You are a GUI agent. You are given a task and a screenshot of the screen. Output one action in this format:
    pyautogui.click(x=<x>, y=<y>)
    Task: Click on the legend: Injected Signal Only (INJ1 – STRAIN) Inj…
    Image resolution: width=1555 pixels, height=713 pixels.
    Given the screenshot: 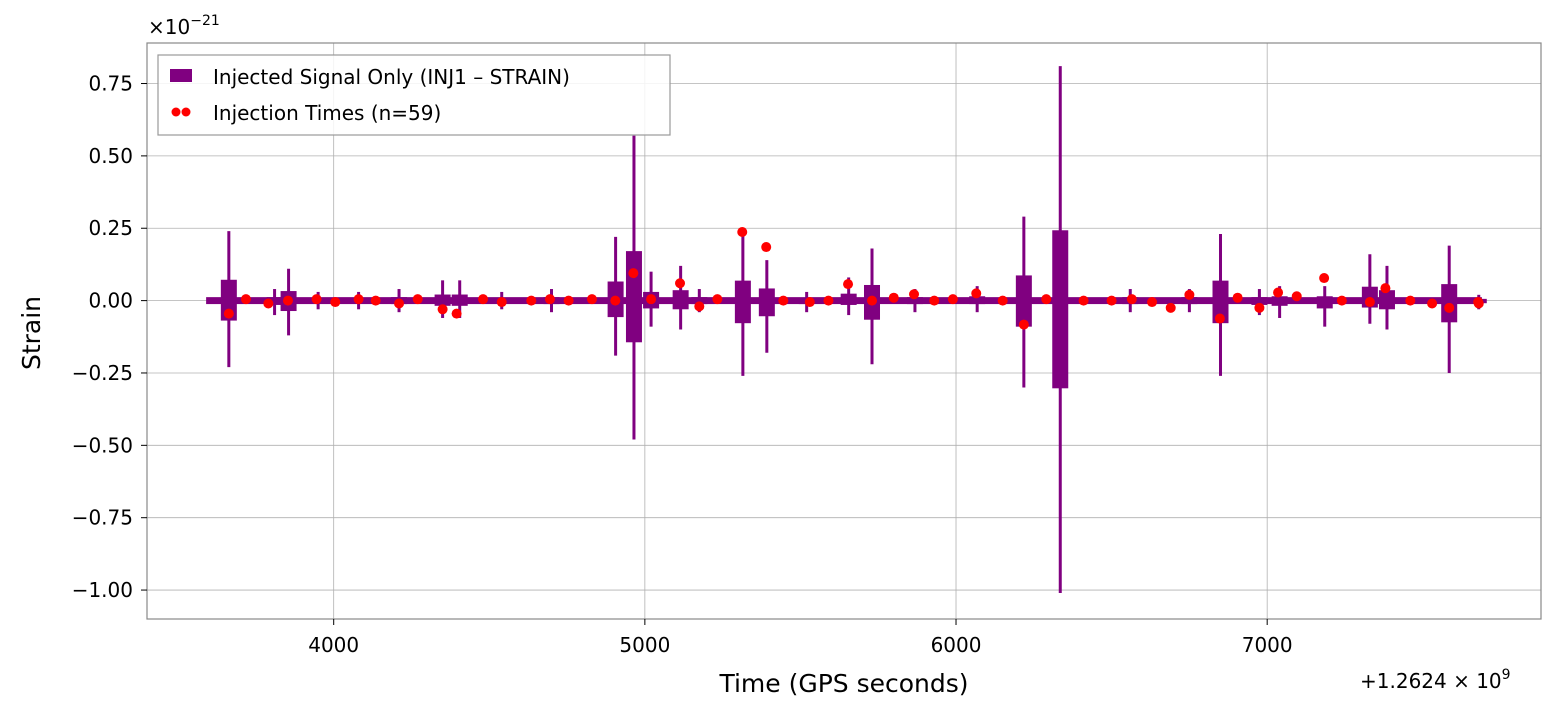 What is the action you would take?
    pyautogui.click(x=414, y=95)
    